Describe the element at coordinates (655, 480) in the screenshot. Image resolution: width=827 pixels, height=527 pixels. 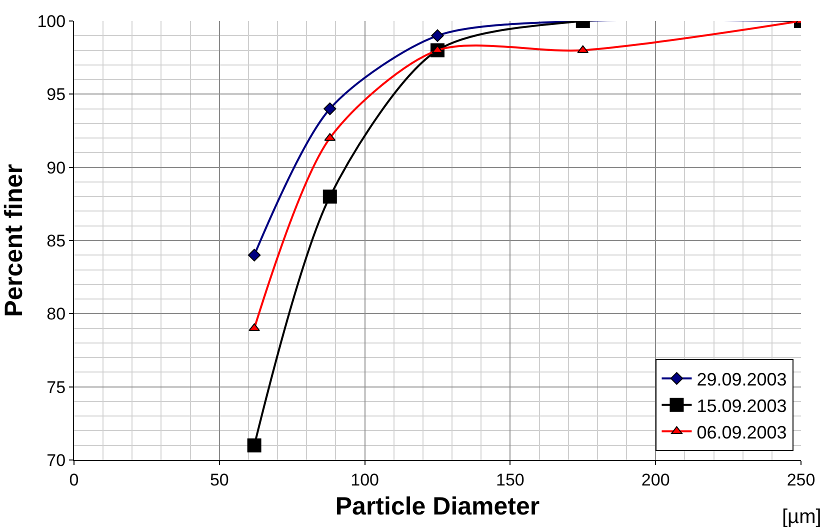
I see `x-tick-label: 200` at that location.